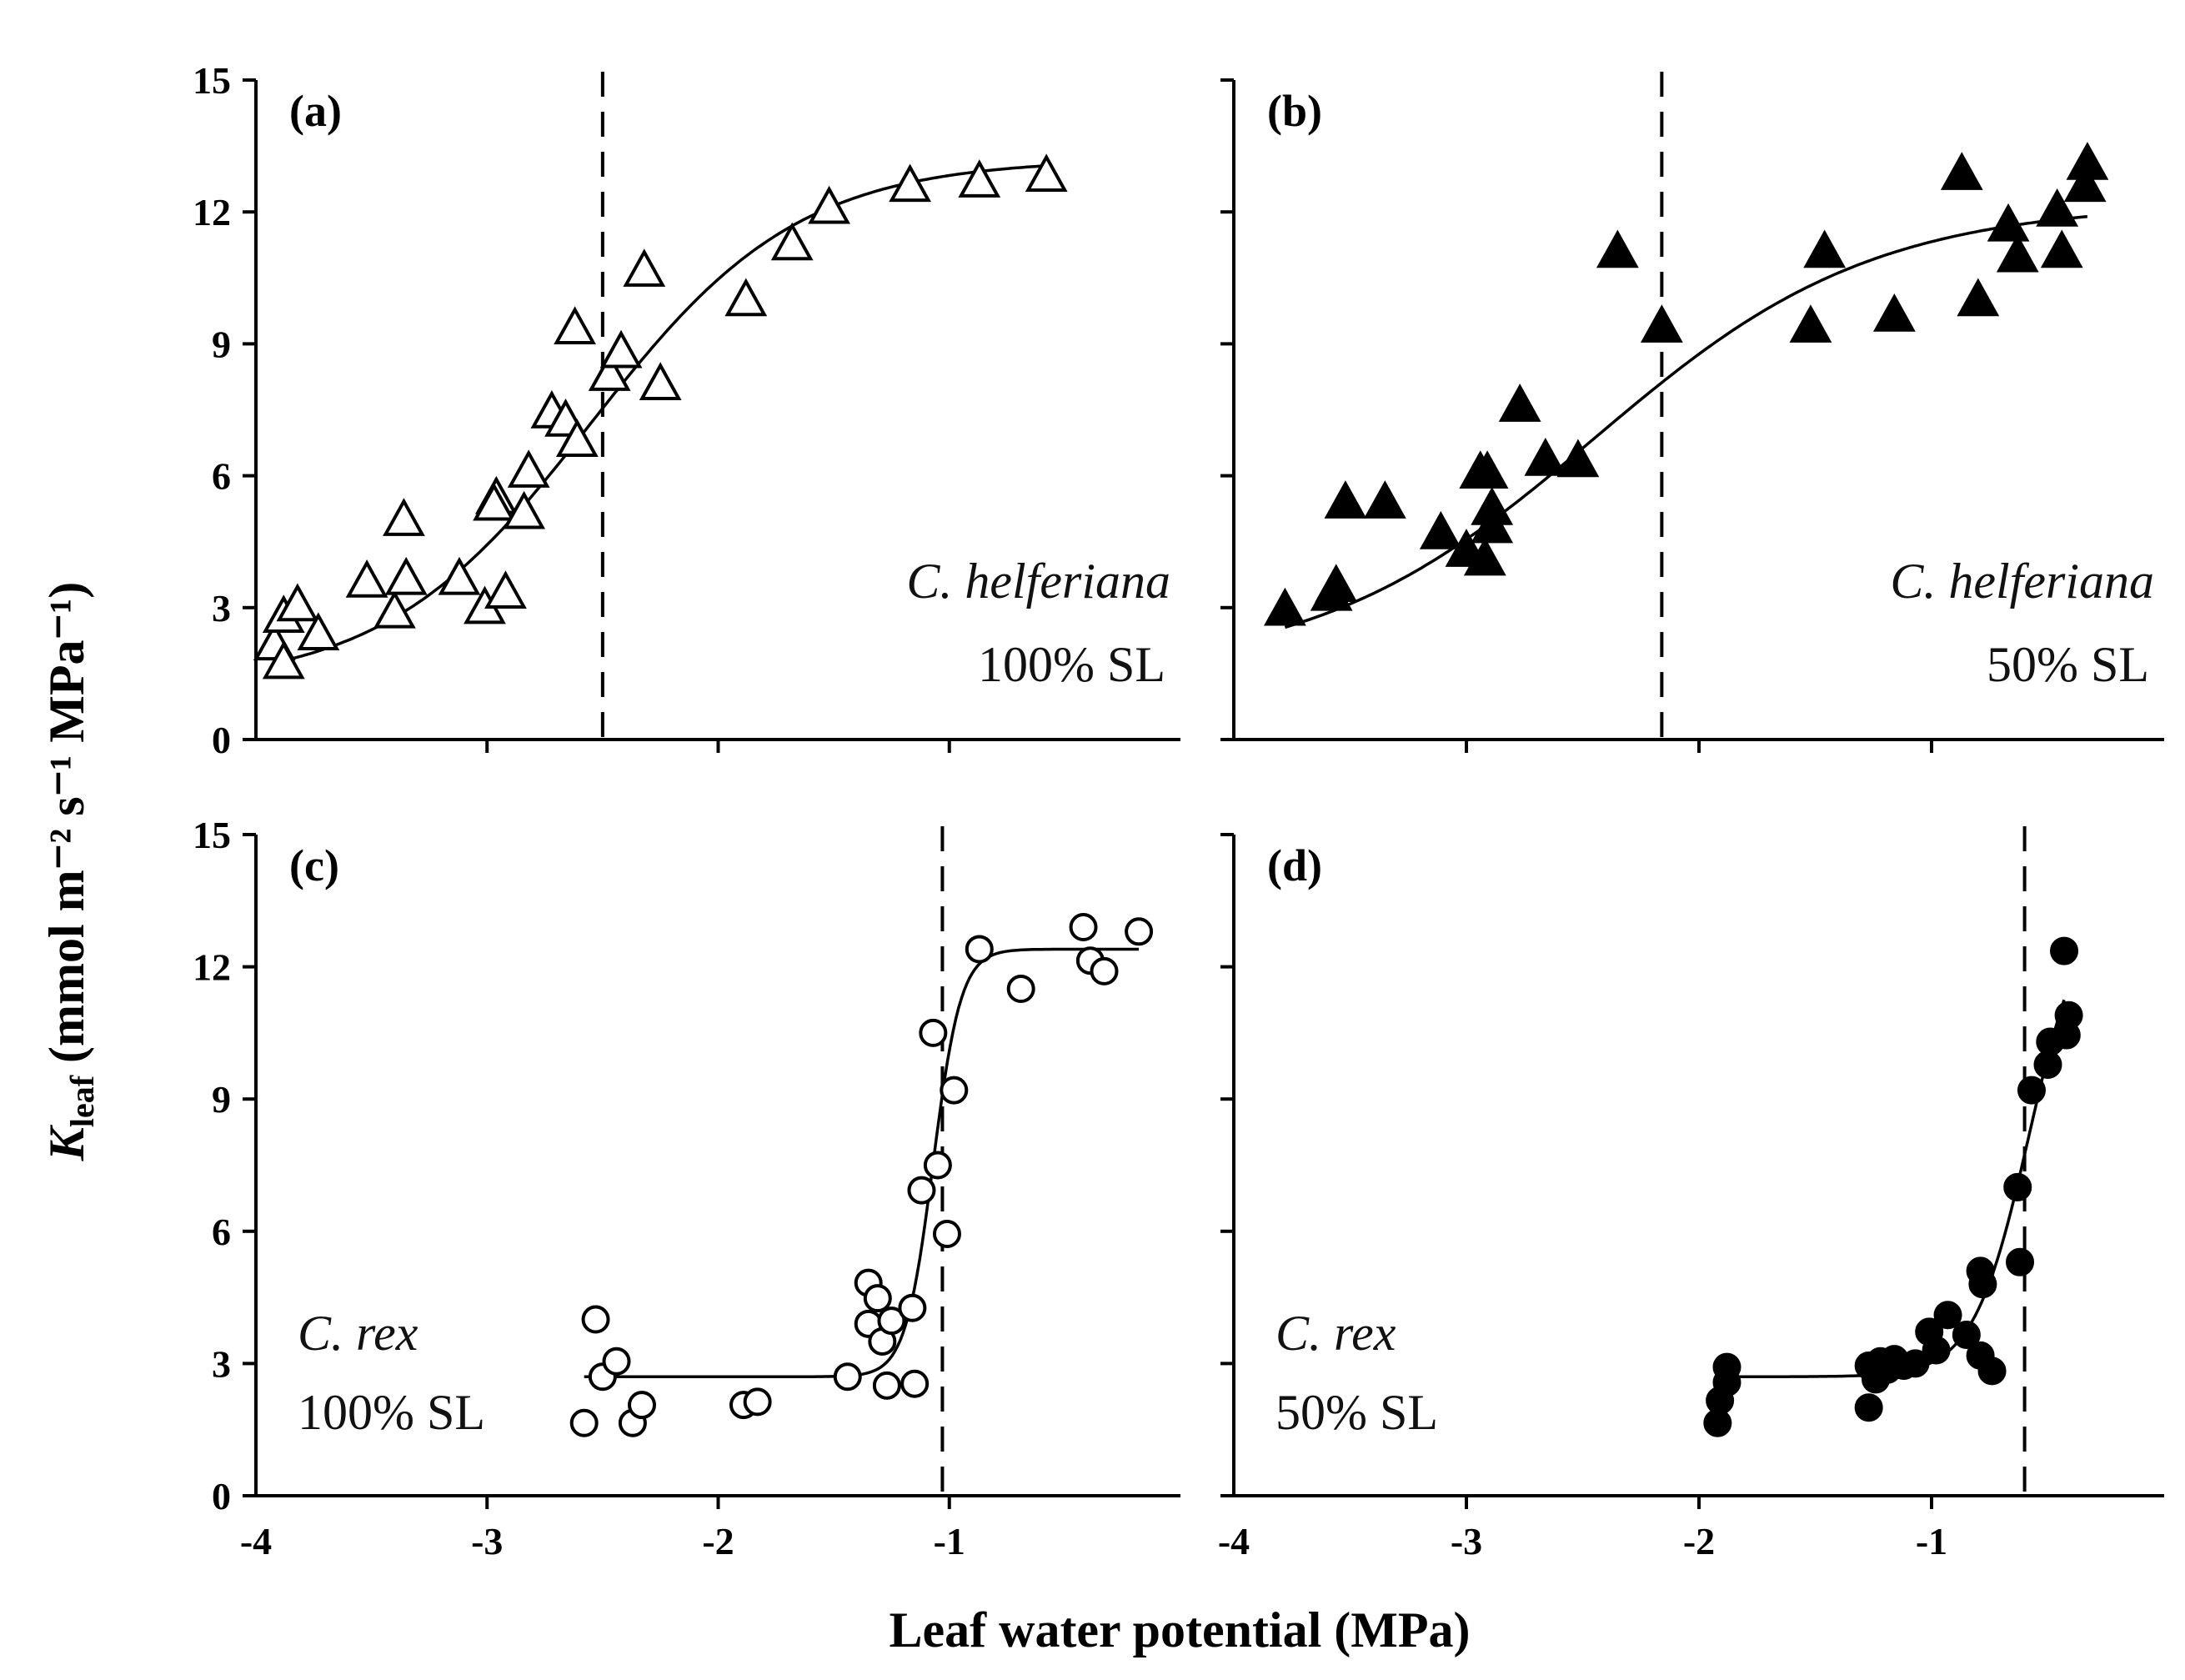 Image resolution: width=2185 pixels, height=1680 pixels. What do you see at coordinates (66, 1142) in the screenshot?
I see `y-axis-symbol: K` at bounding box center [66, 1142].